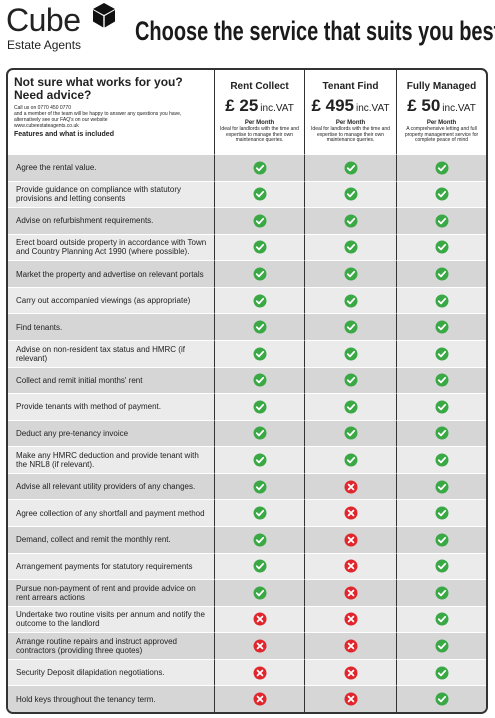  What do you see at coordinates (441, 86) in the screenshot?
I see `plan-name: Fully Managed` at bounding box center [441, 86].